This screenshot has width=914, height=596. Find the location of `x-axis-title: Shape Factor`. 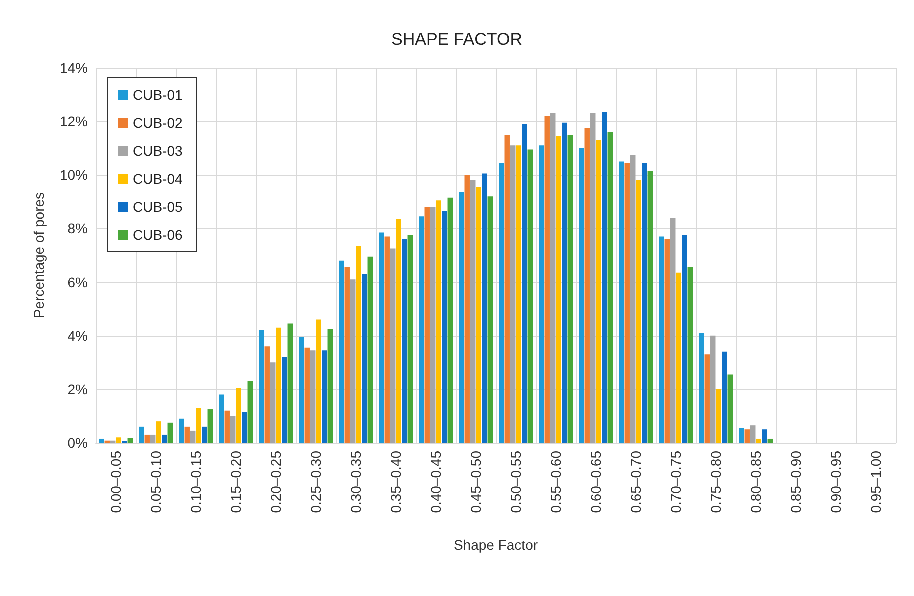

x-axis-title: Shape Factor is located at coordinates (496, 545).